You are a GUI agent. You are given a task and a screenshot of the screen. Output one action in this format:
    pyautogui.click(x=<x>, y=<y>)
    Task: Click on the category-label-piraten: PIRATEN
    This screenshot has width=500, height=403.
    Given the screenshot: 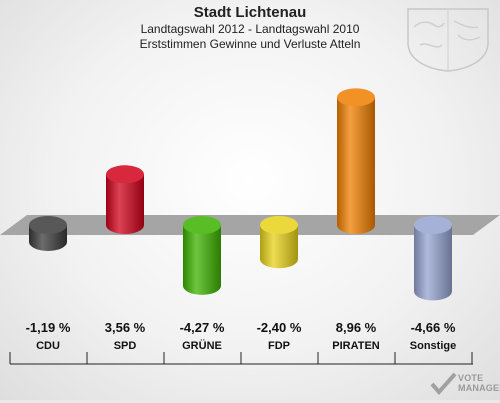 What is the action you would take?
    pyautogui.click(x=356, y=346)
    